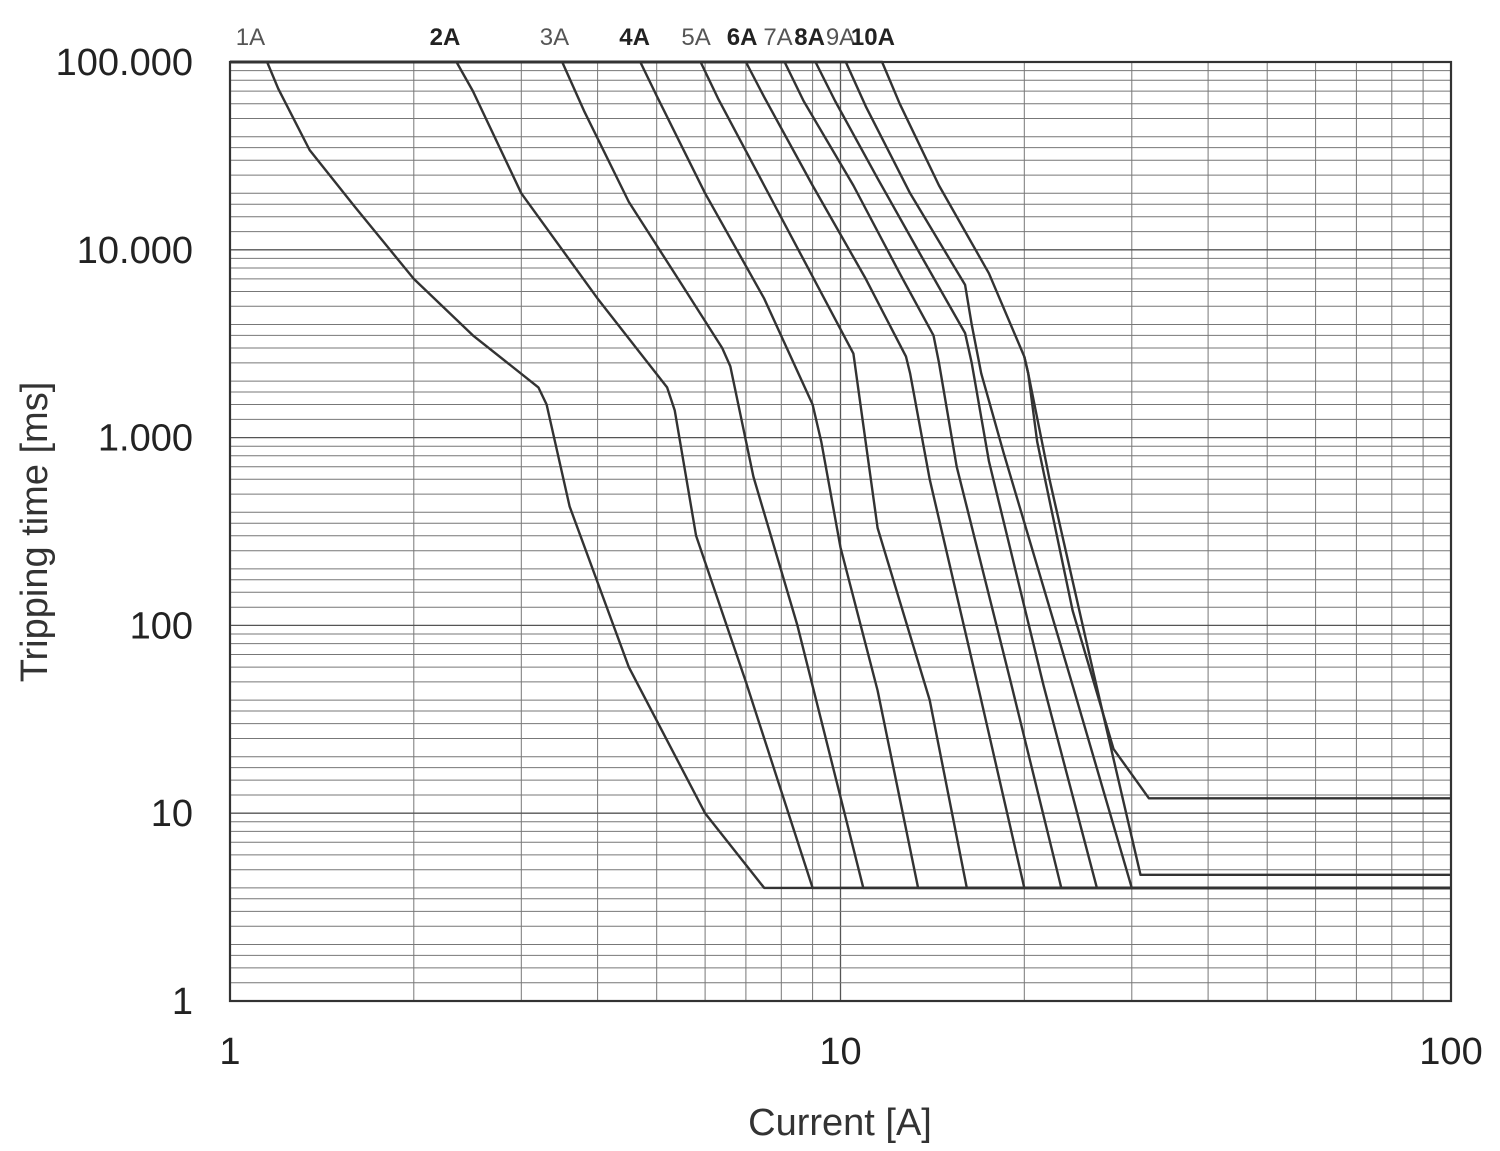  I want to click on series-label-9A: 9A, so click(840, 37).